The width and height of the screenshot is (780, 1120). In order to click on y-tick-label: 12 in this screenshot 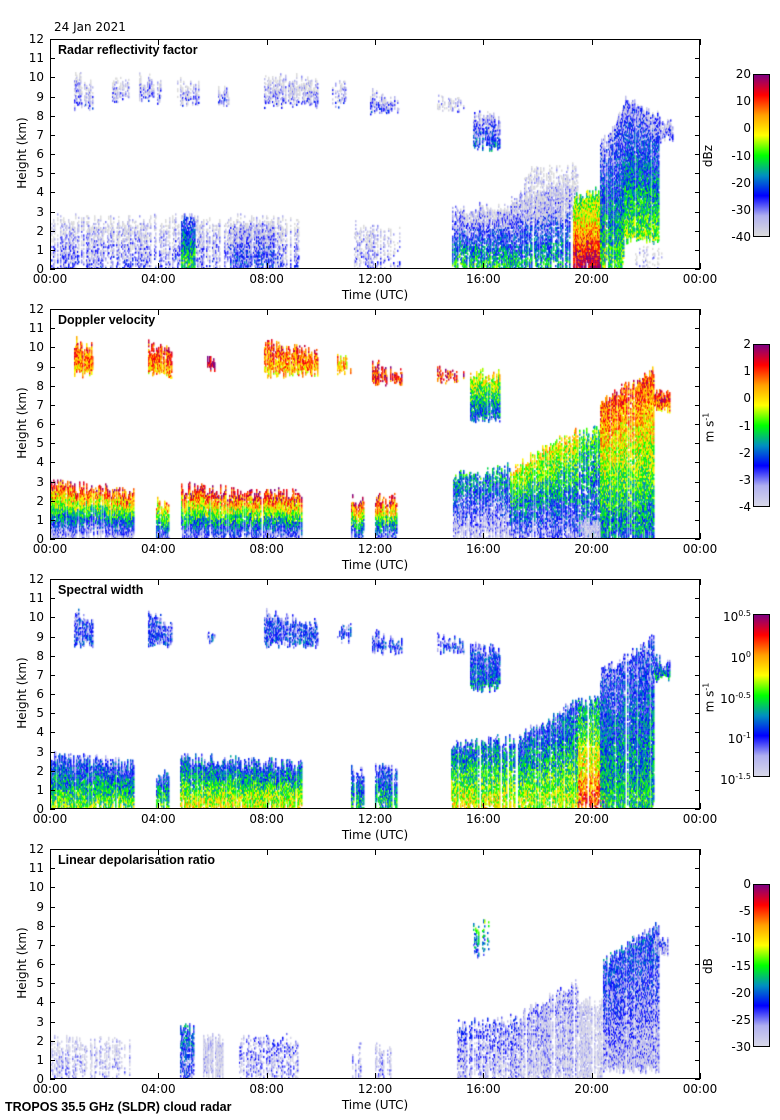, I will do `click(36, 309)`.